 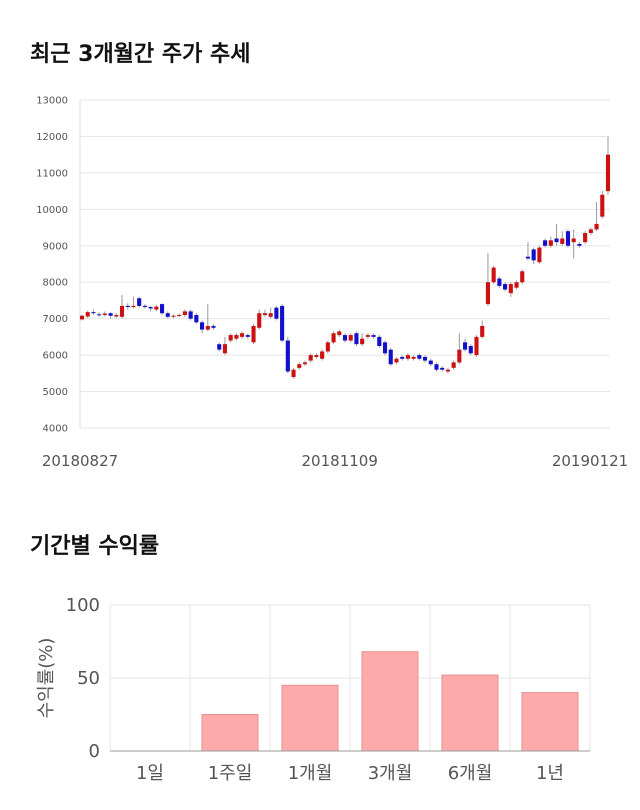 What do you see at coordinates (95, 546) in the screenshot?
I see `period-return-title: 기간별 수익률` at bounding box center [95, 546].